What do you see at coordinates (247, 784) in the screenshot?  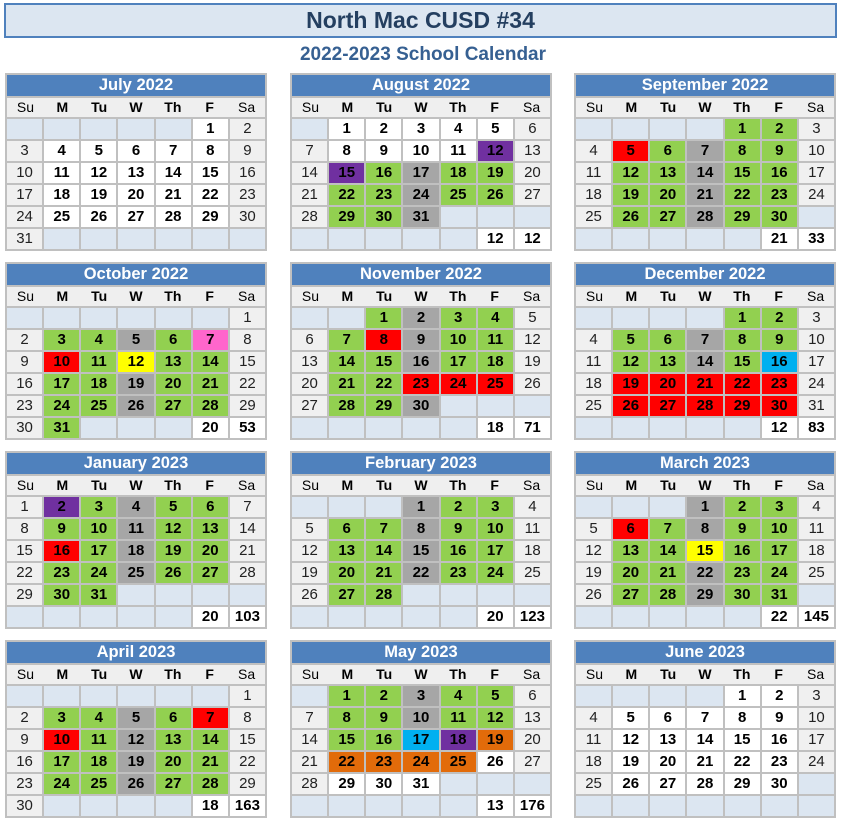 I see `day-cell: 29` at bounding box center [247, 784].